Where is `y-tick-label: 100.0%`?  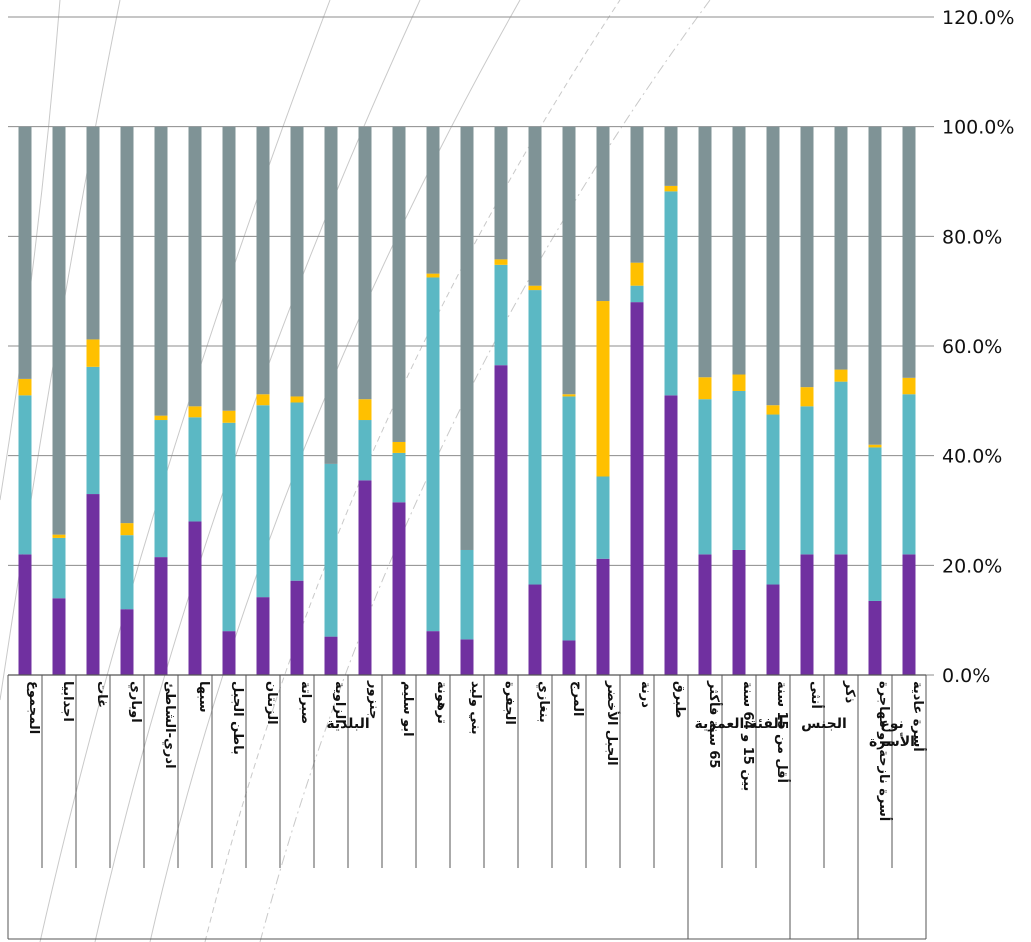 y-tick-label: 100.0% is located at coordinates (978, 128).